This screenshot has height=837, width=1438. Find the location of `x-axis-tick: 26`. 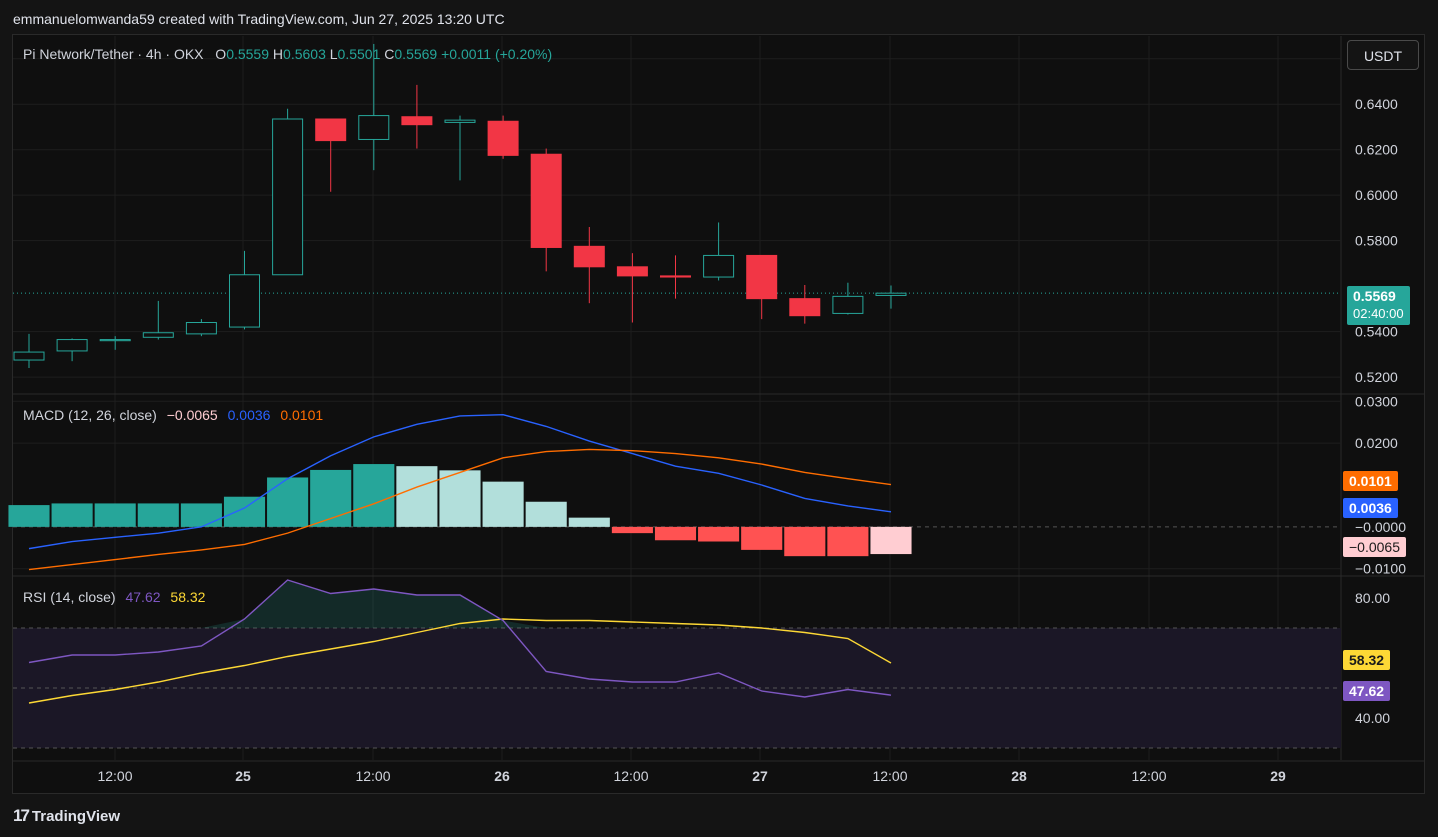

x-axis-tick: 26 is located at coordinates (502, 776).